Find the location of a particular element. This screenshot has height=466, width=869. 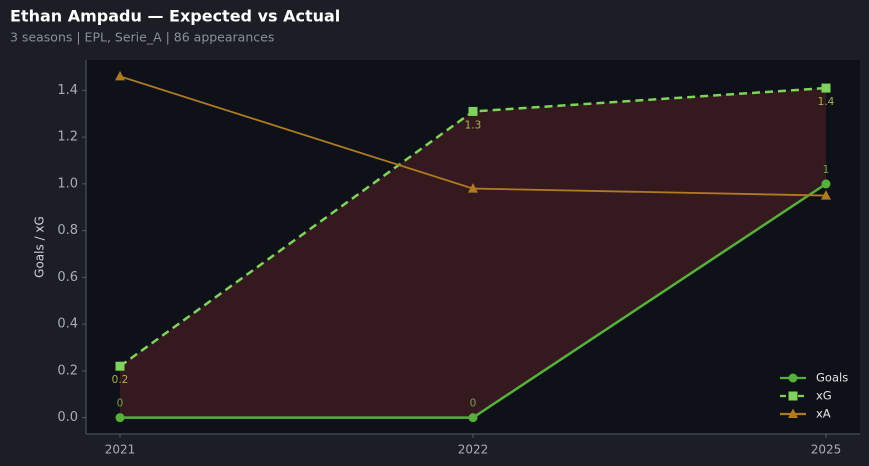

data-label: 1.4 is located at coordinates (826, 102).